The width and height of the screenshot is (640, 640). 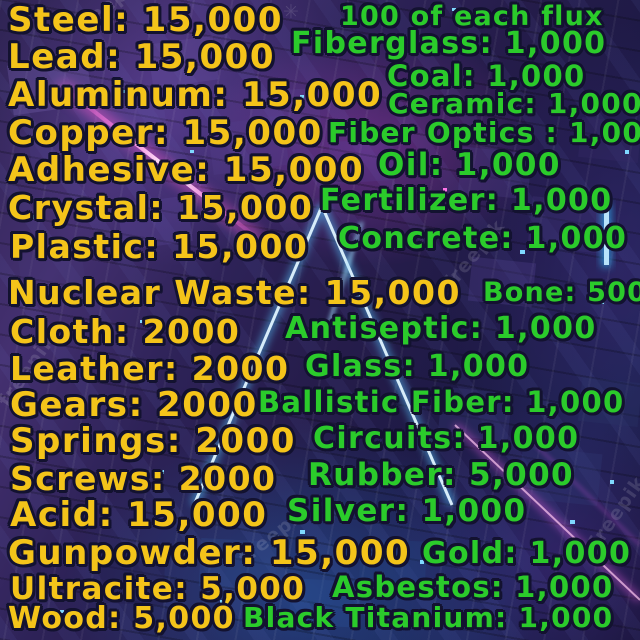 I want to click on resource-line: Nuclear Waste: 15,000, so click(x=234, y=292).